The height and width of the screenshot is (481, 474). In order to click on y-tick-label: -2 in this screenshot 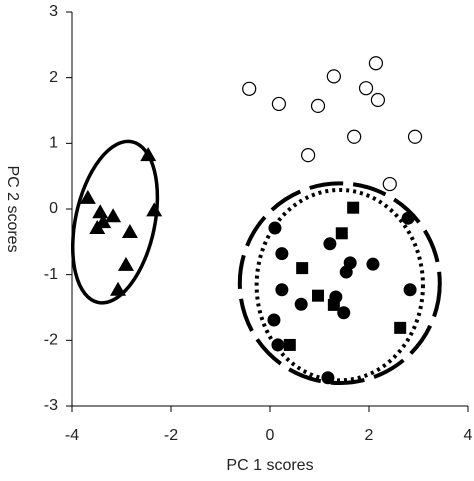, I will do `click(51, 340)`.